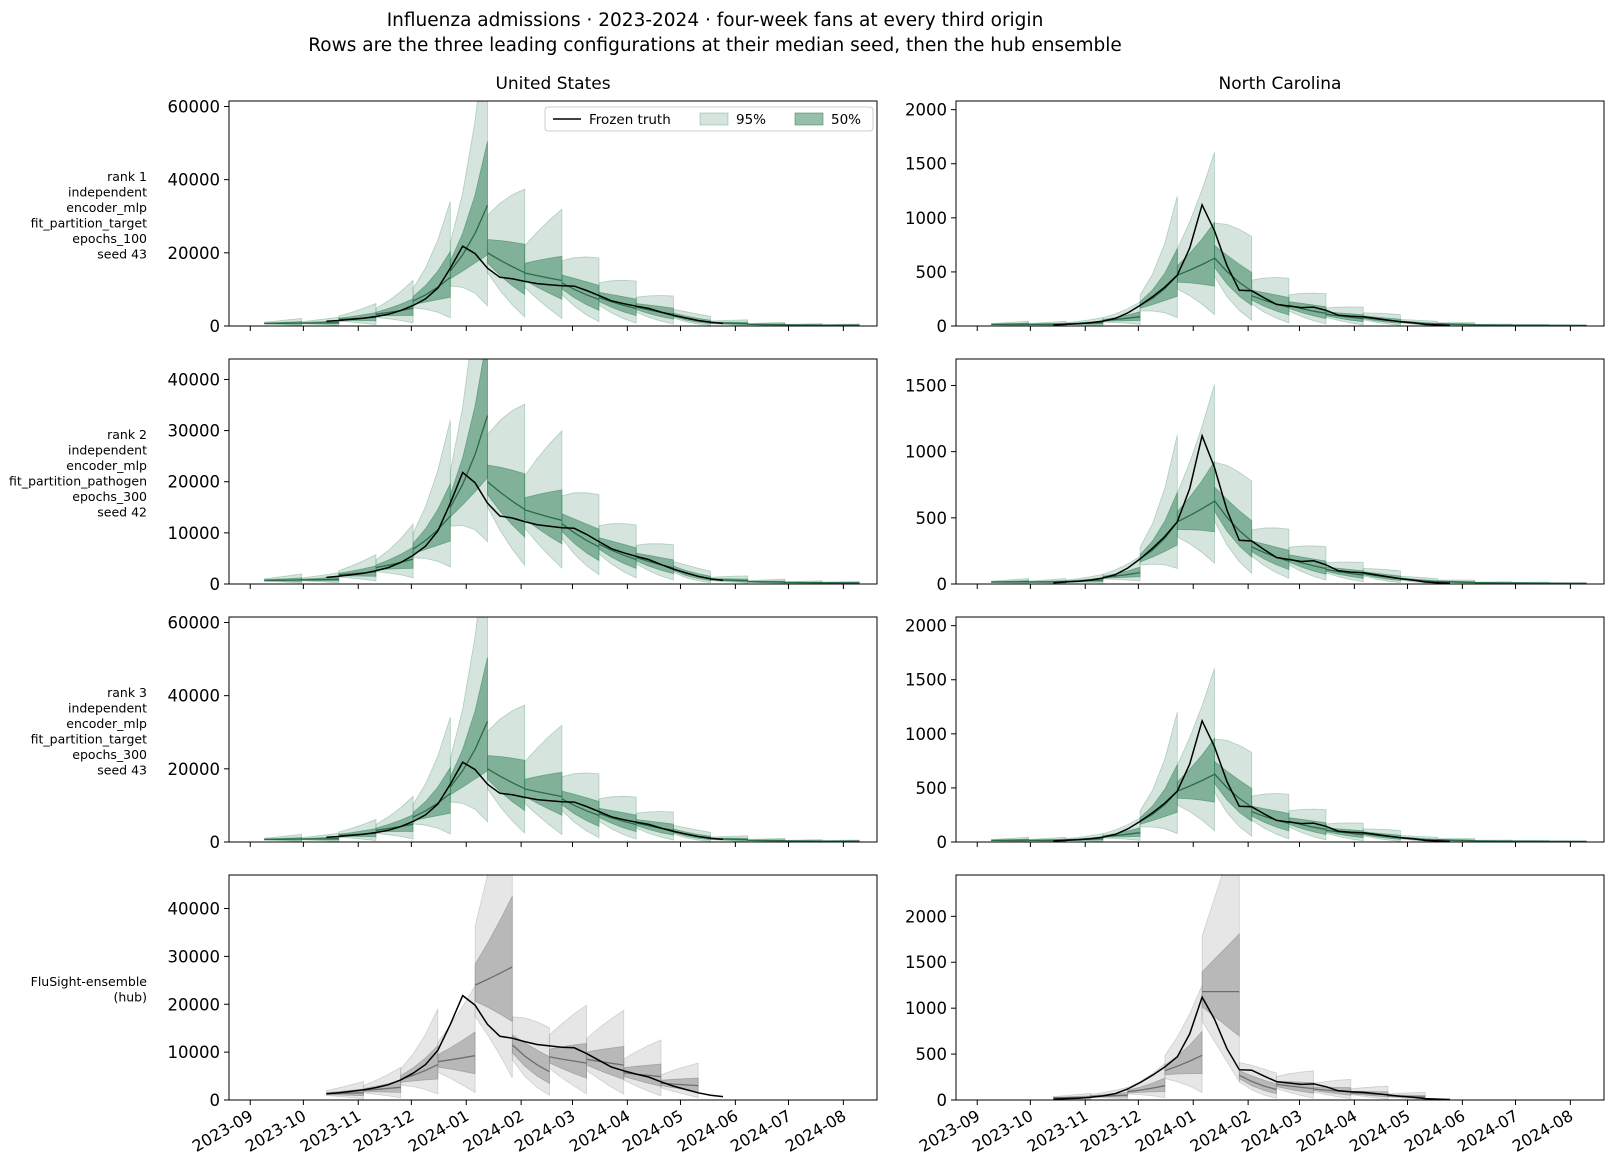  I want to click on y-tick-label: 500, so click(932, 1054).